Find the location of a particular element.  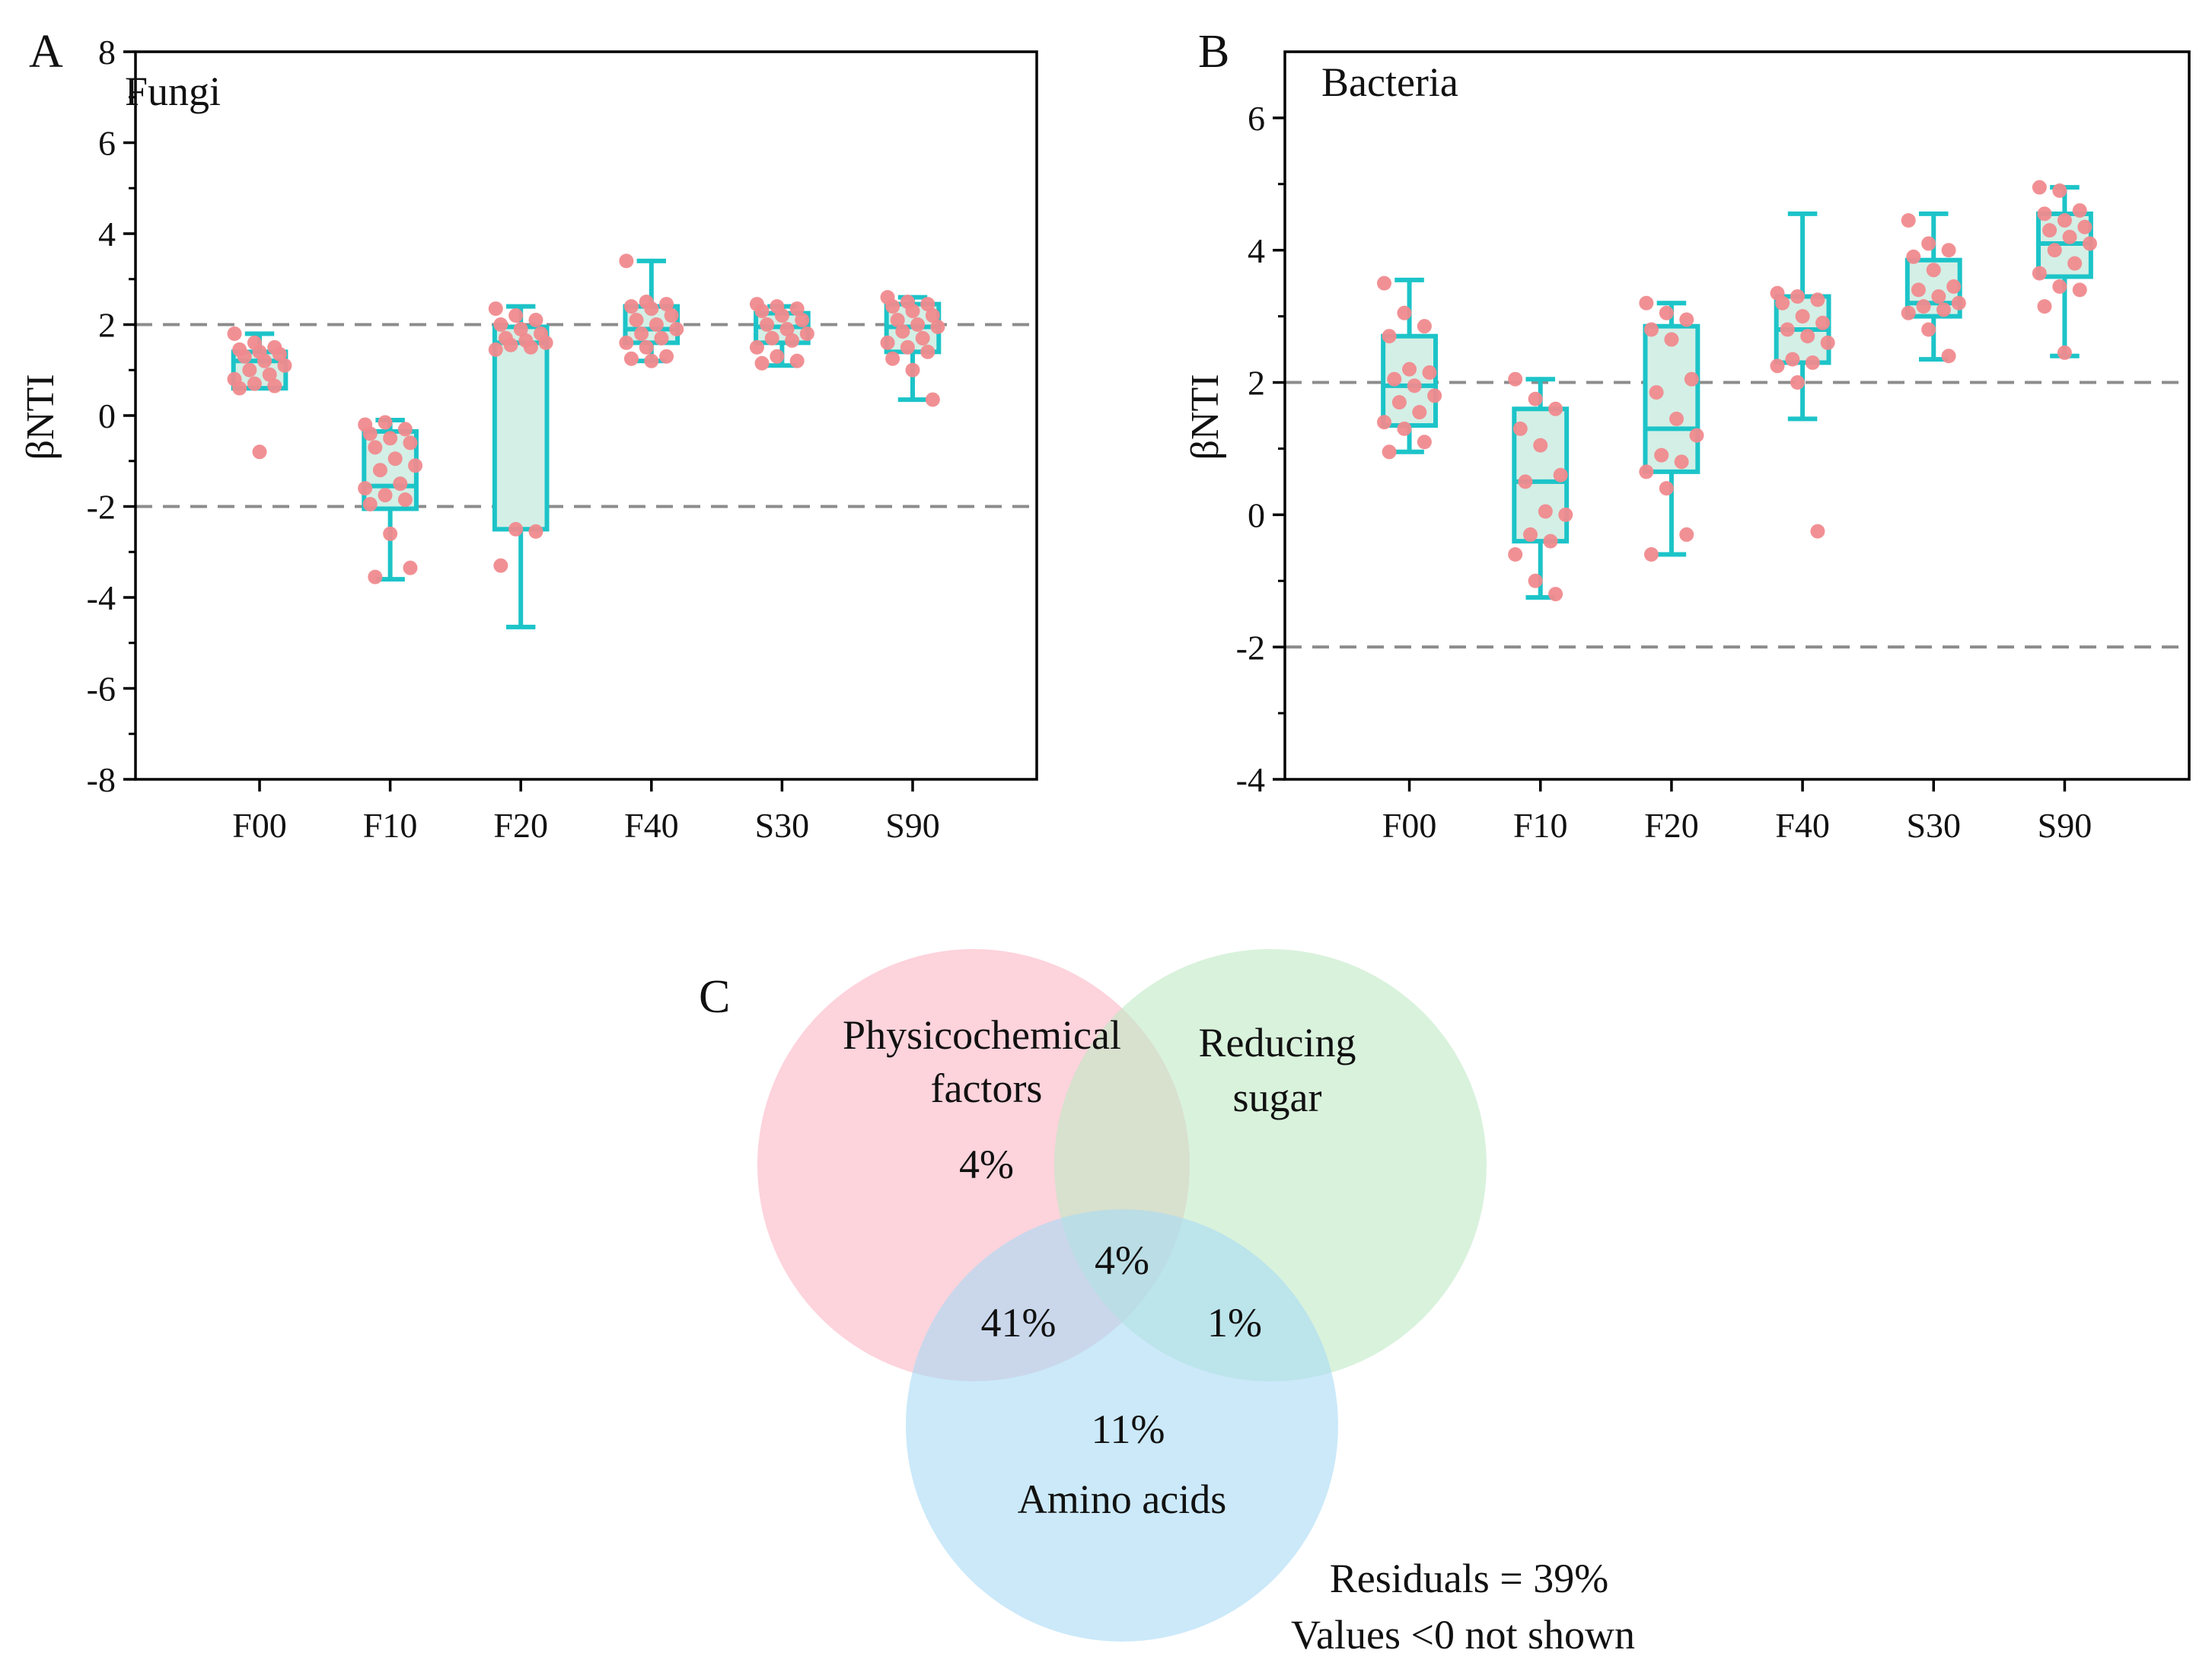

y-tick-label: 6 is located at coordinates (107, 143).